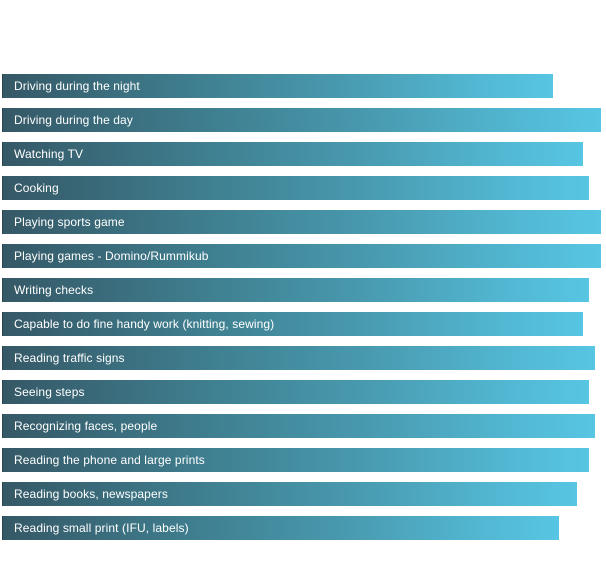 Image resolution: width=606 pixels, height=573 pixels. I want to click on bar: Cooking, so click(295, 188).